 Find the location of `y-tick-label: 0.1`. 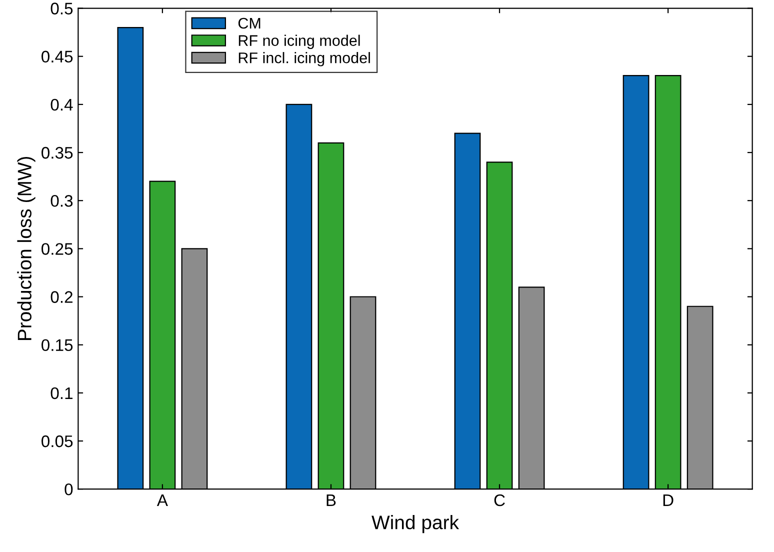

y-tick-label: 0.1 is located at coordinates (61, 393).